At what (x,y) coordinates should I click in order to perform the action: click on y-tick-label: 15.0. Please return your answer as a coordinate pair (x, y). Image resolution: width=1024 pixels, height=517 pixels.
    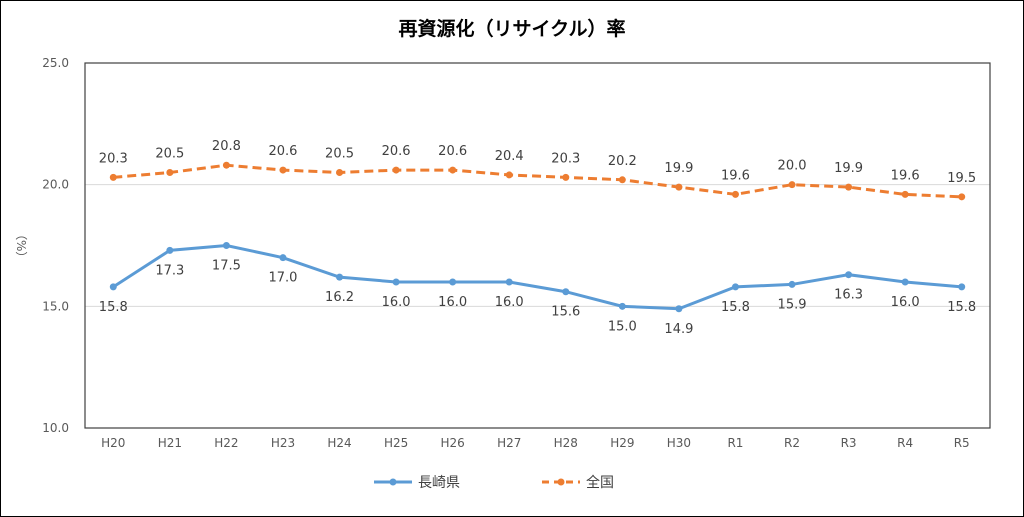
    Looking at the image, I should click on (55, 306).